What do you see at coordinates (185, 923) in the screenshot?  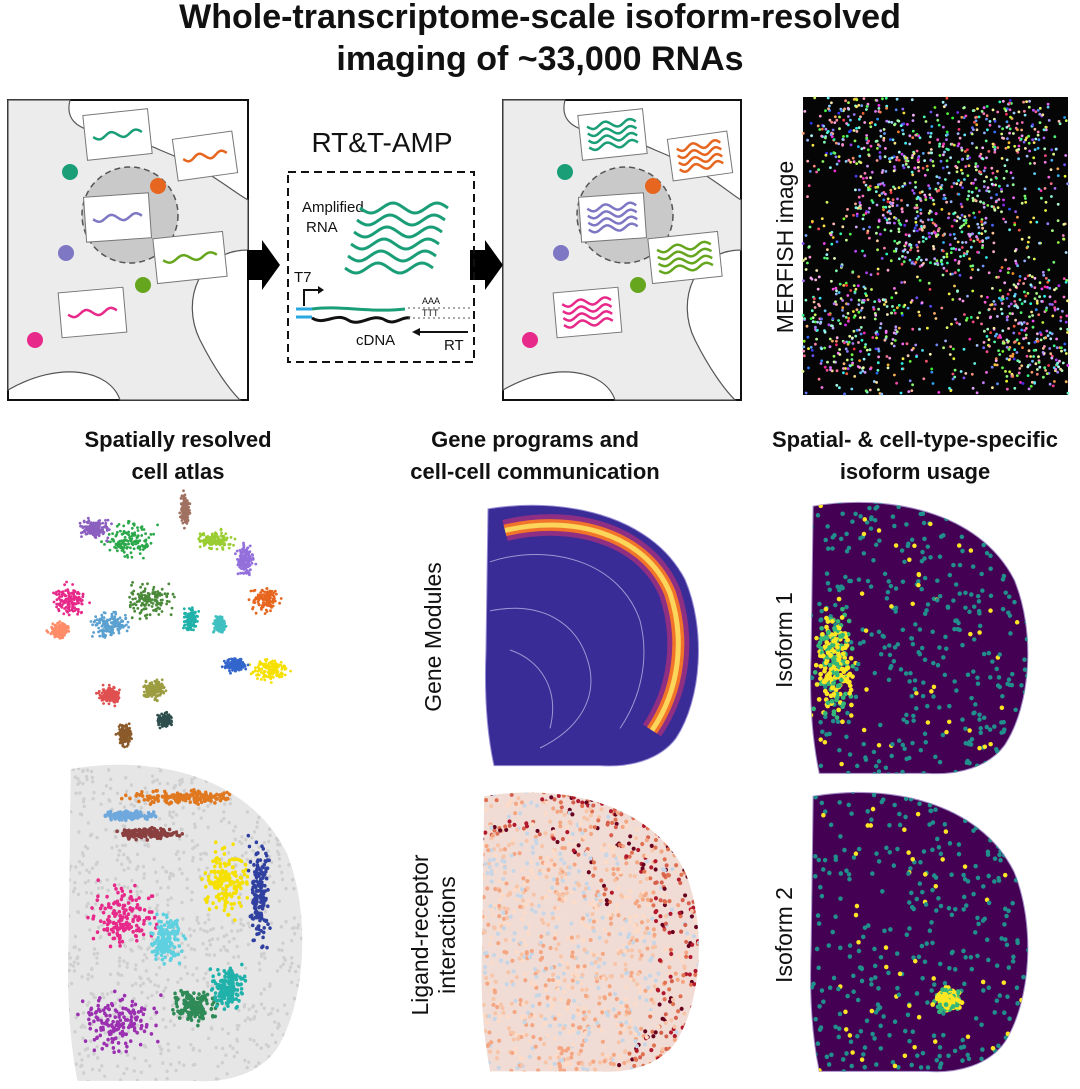 I see `atlas-cells` at bounding box center [185, 923].